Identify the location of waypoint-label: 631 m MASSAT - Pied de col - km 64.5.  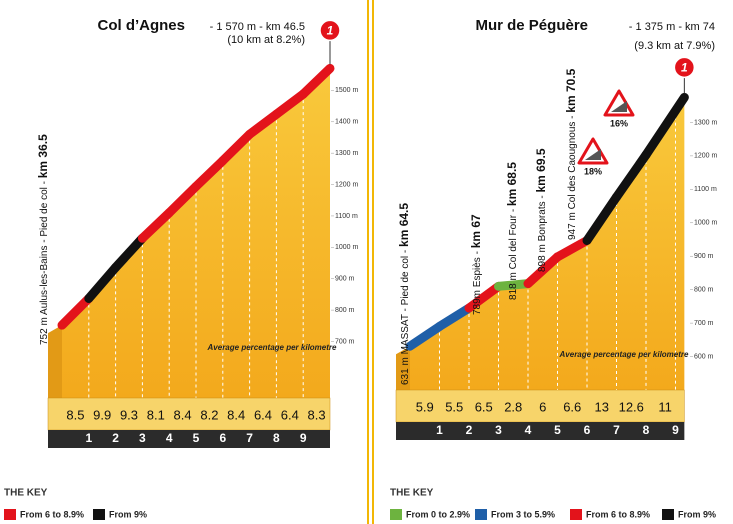
(404, 294).